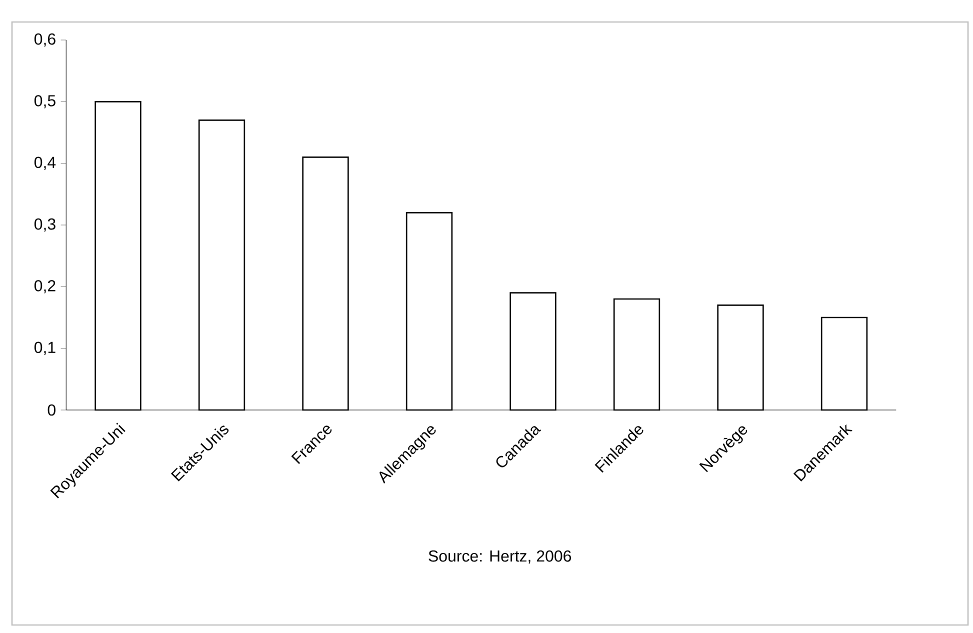 This screenshot has width=973, height=633. What do you see at coordinates (45, 101) in the screenshot?
I see `y-tick-label: 0,5` at bounding box center [45, 101].